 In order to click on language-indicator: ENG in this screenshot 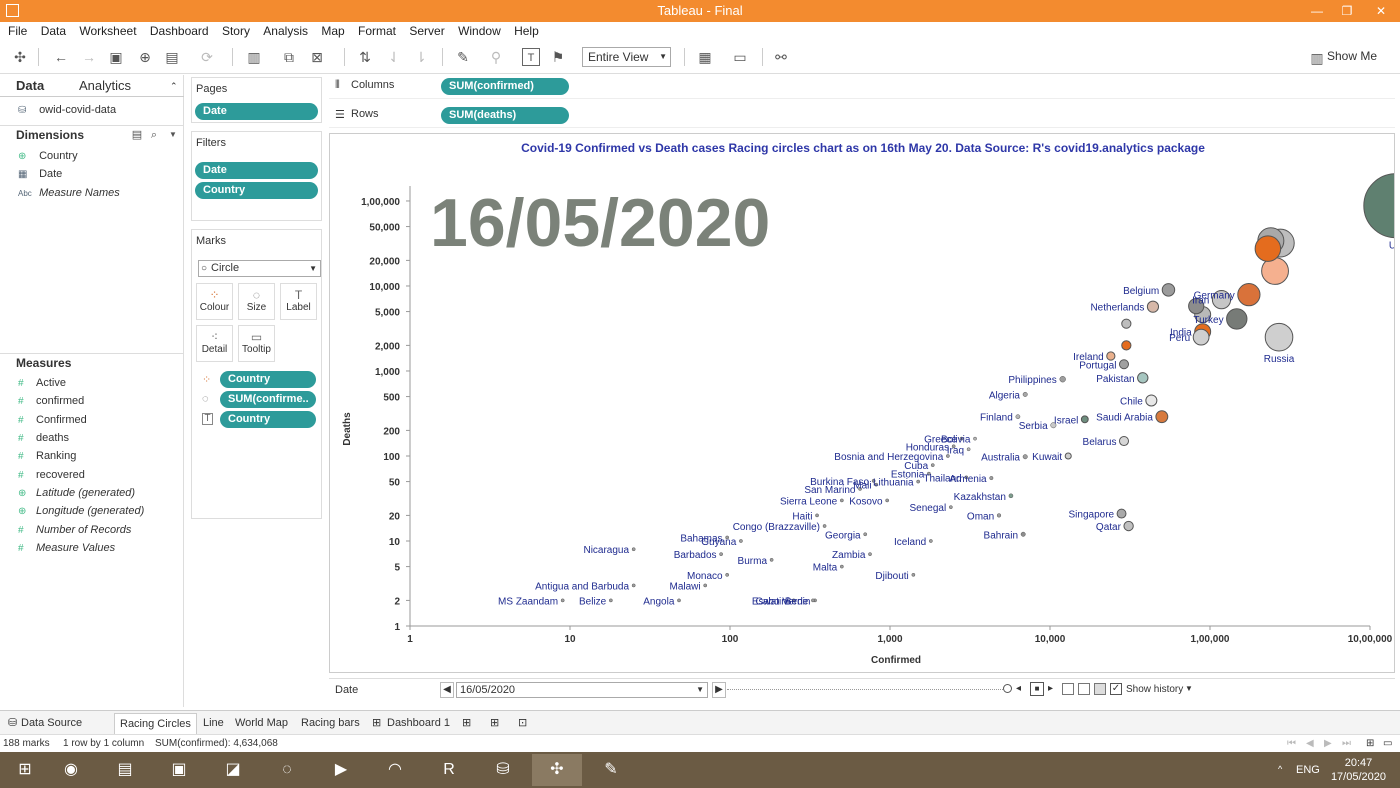, I will do `click(1308, 770)`.